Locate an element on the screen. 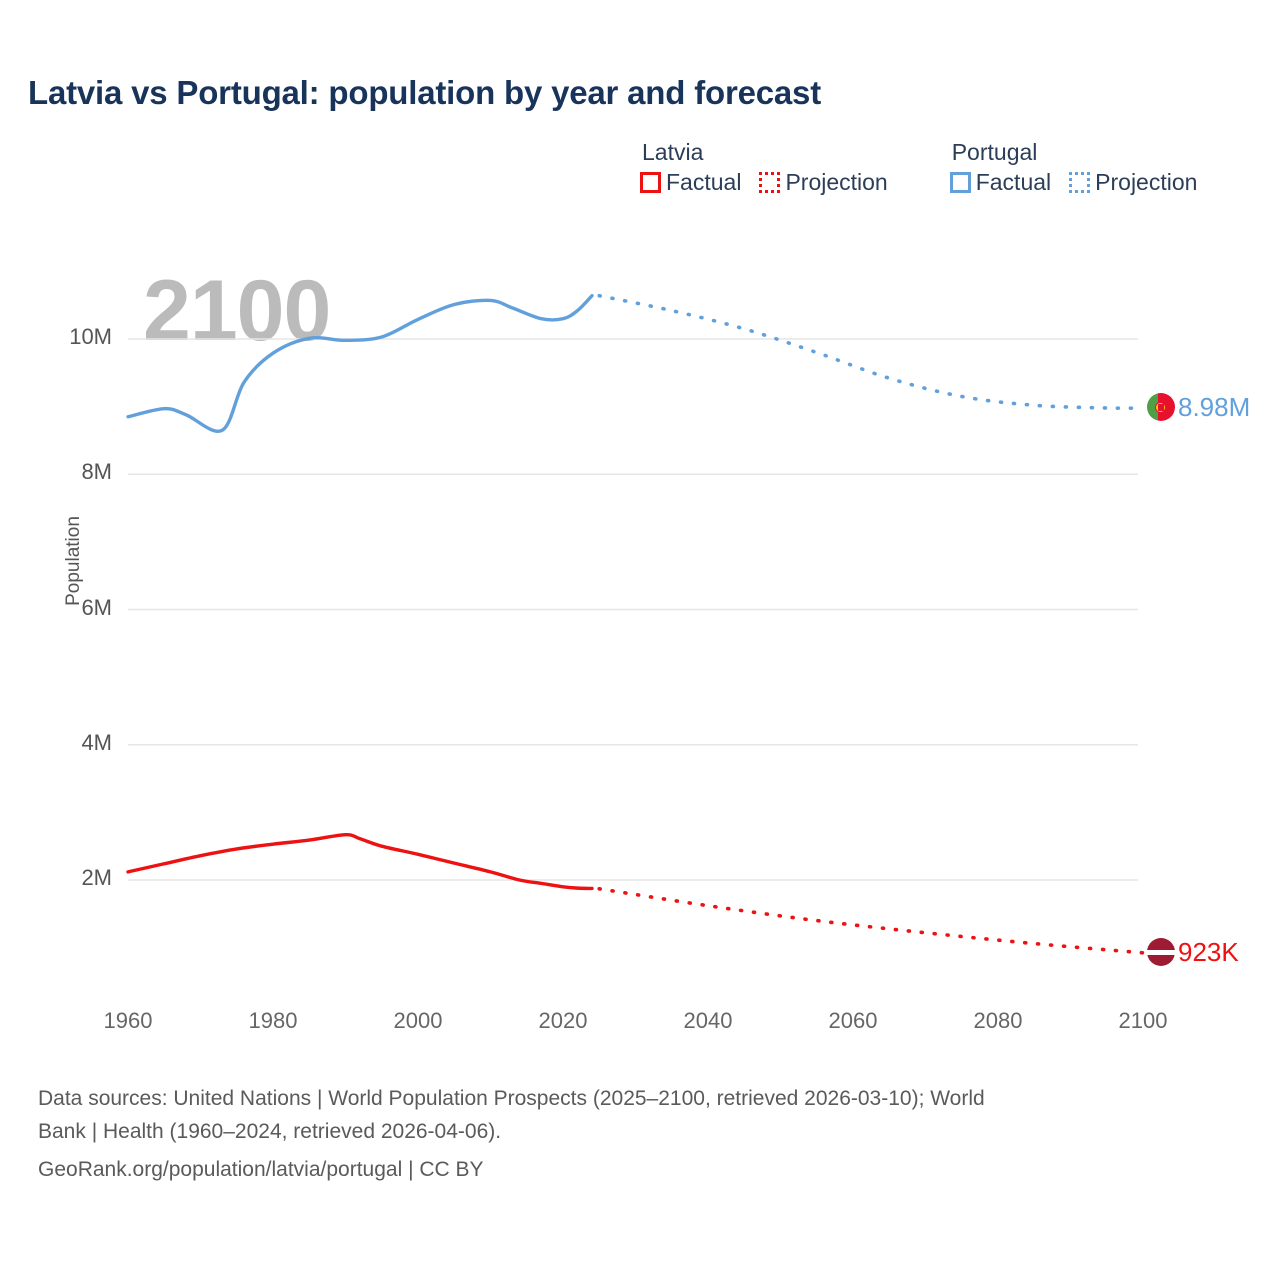 The height and width of the screenshot is (1280, 1280). y-tick-label: 4M is located at coordinates (96, 742).